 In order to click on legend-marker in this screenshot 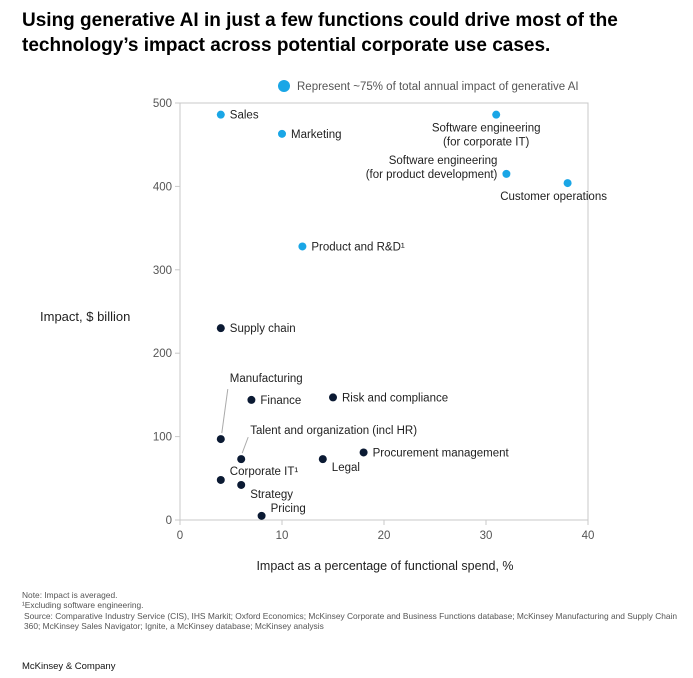, I will do `click(284, 86)`.